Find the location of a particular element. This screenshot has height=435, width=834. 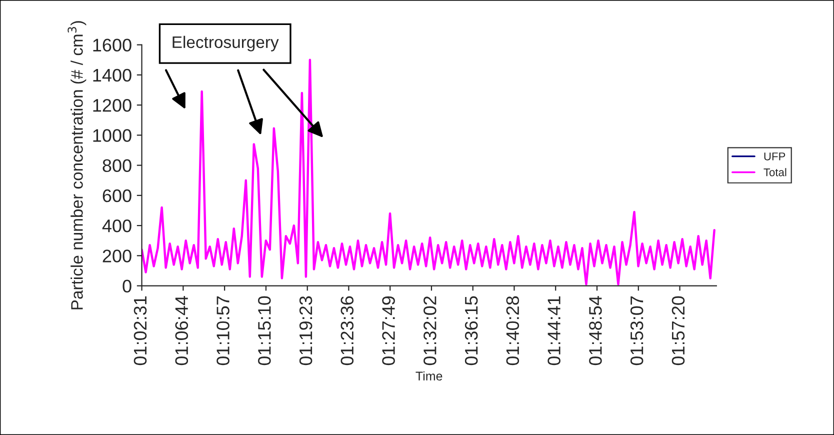

y-tick-label: 1400 is located at coordinates (112, 75).